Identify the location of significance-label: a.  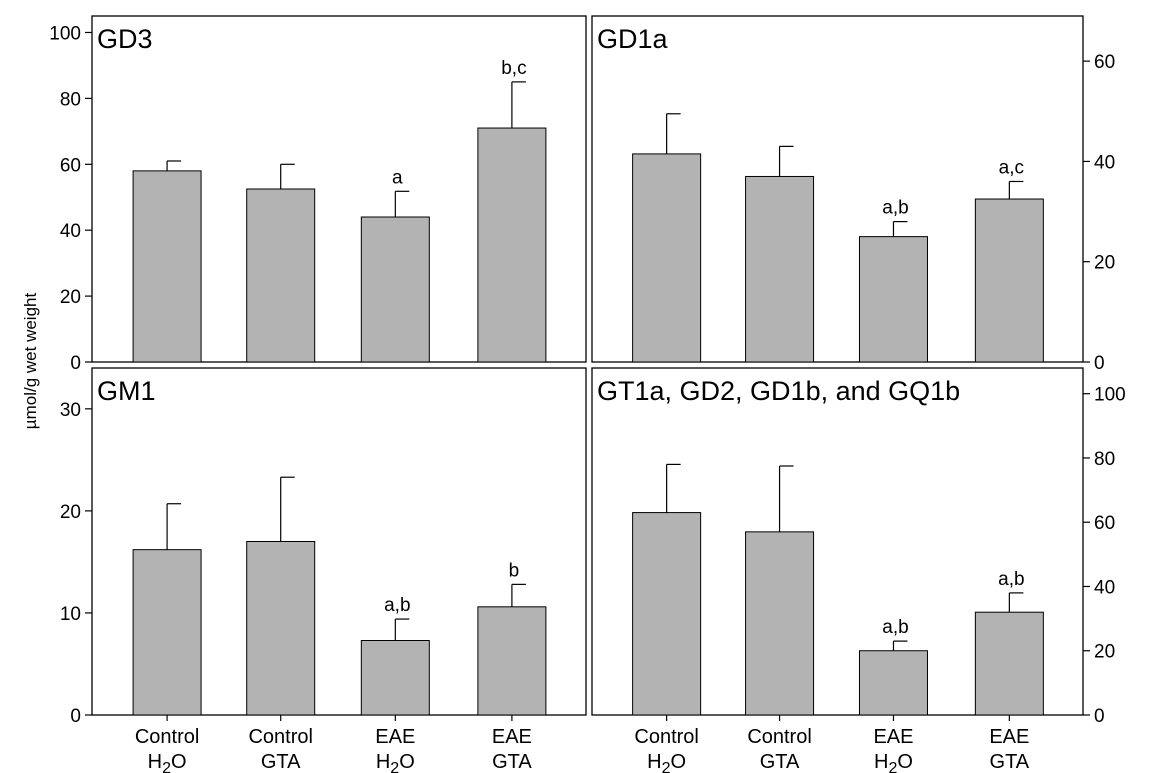
(397, 177).